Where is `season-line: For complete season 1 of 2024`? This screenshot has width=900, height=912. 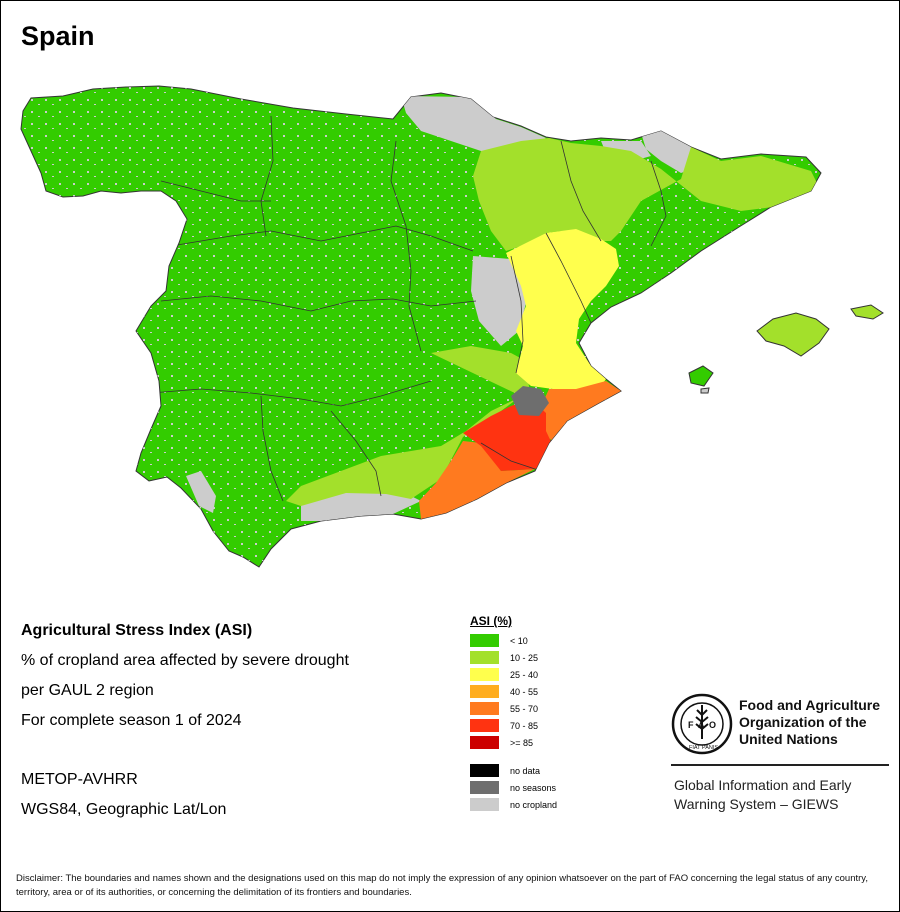 season-line: For complete season 1 of 2024 is located at coordinates (131, 720).